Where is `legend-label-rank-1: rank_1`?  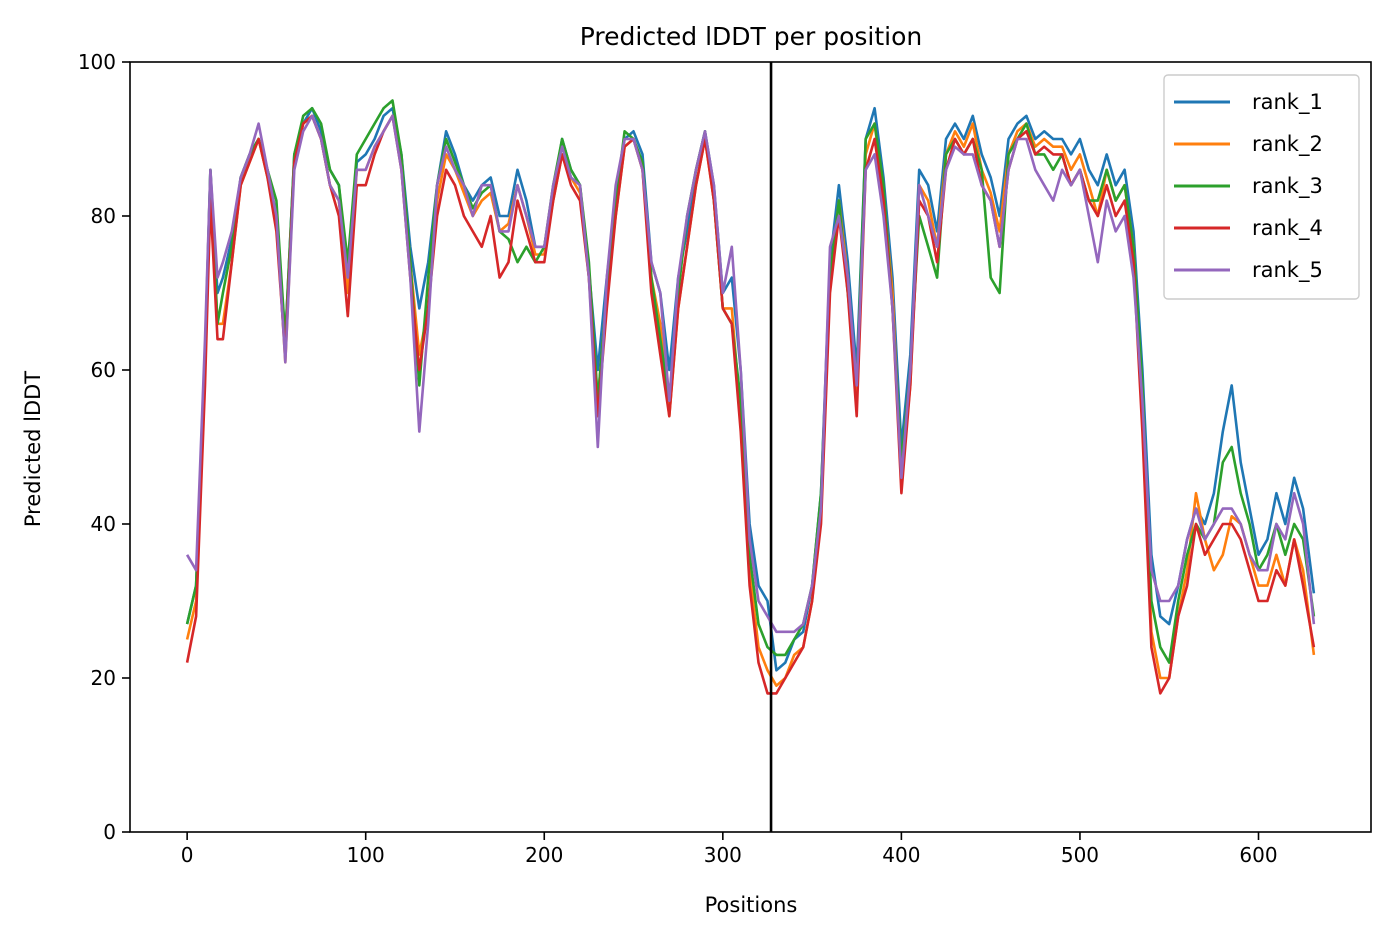 legend-label-rank-1: rank_1 is located at coordinates (1287, 102).